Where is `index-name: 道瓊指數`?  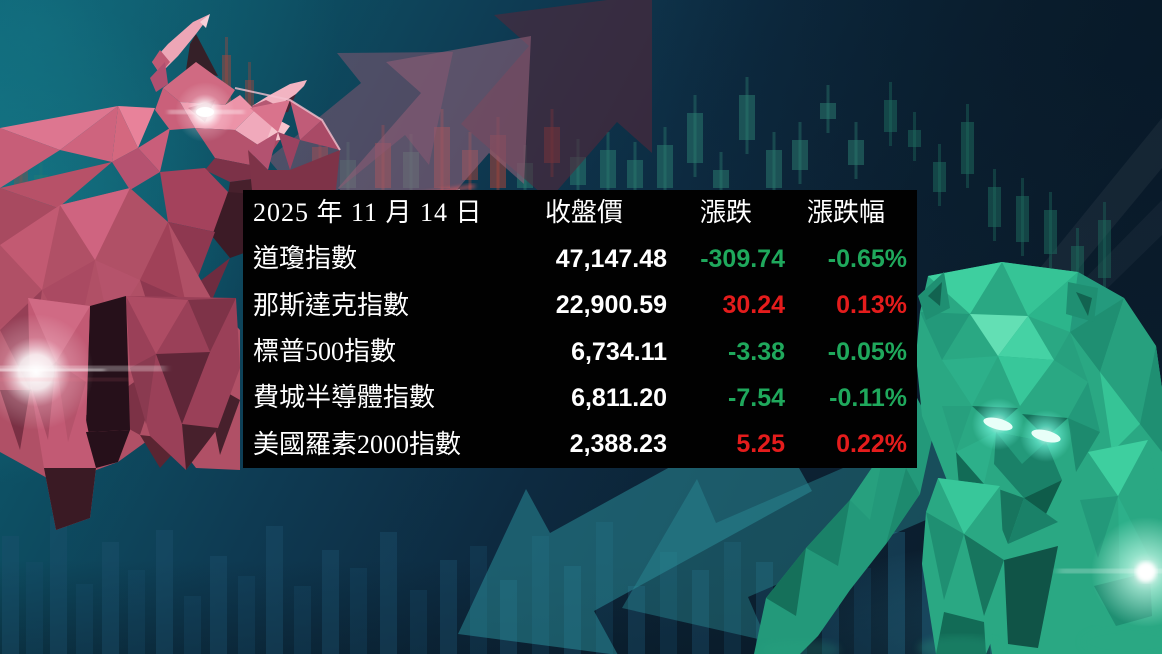
index-name: 道瓊指數 is located at coordinates (305, 259).